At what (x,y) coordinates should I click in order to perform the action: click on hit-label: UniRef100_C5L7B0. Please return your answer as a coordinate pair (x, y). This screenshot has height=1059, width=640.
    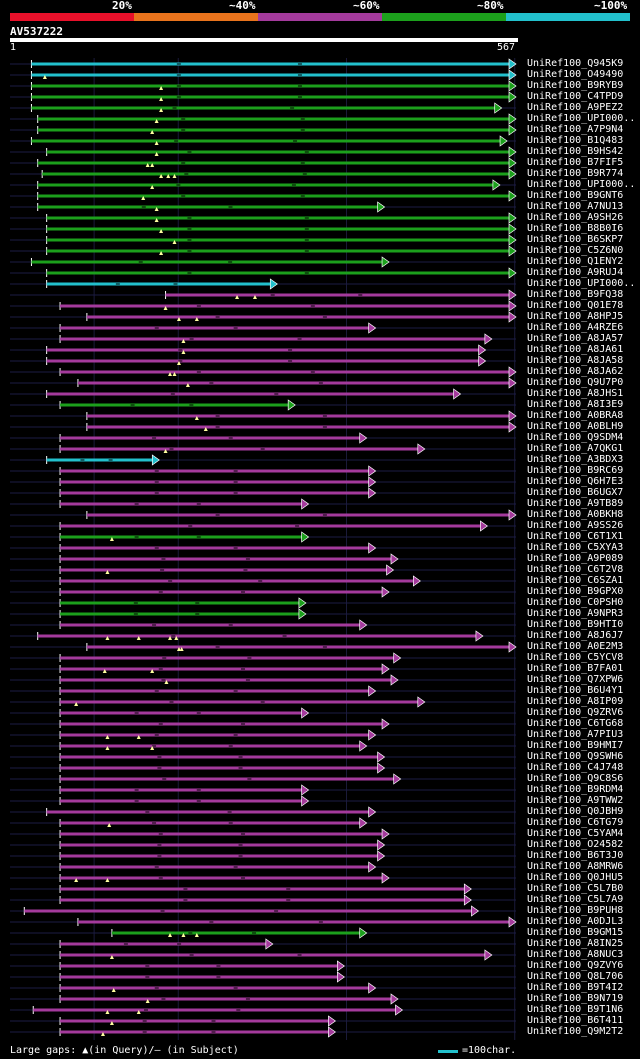
    Looking at the image, I should click on (575, 888).